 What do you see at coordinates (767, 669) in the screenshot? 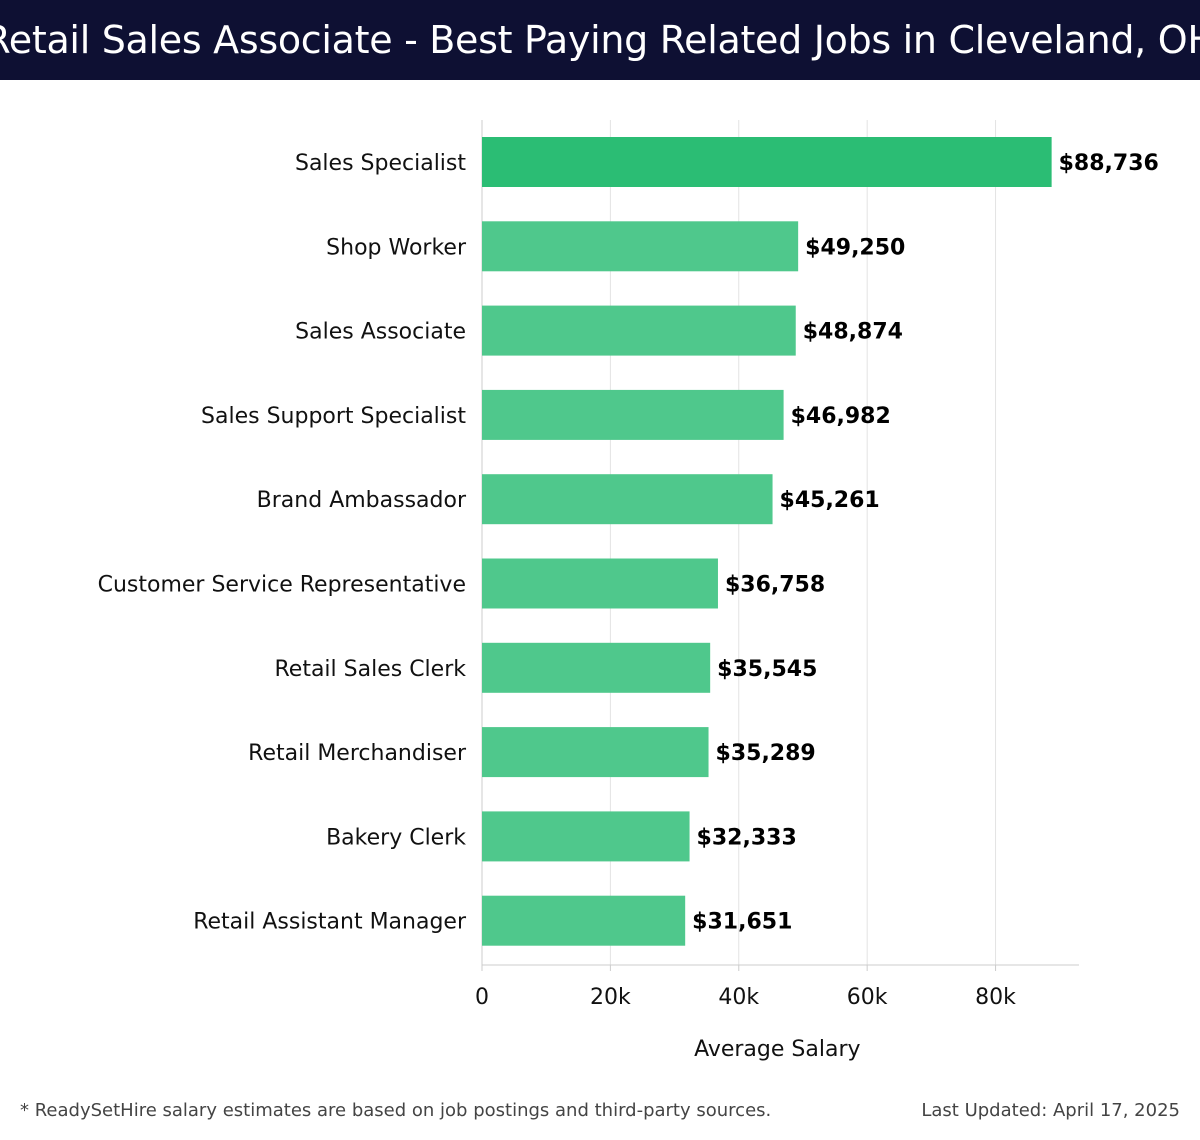
I see `value-label: $35,545` at bounding box center [767, 669].